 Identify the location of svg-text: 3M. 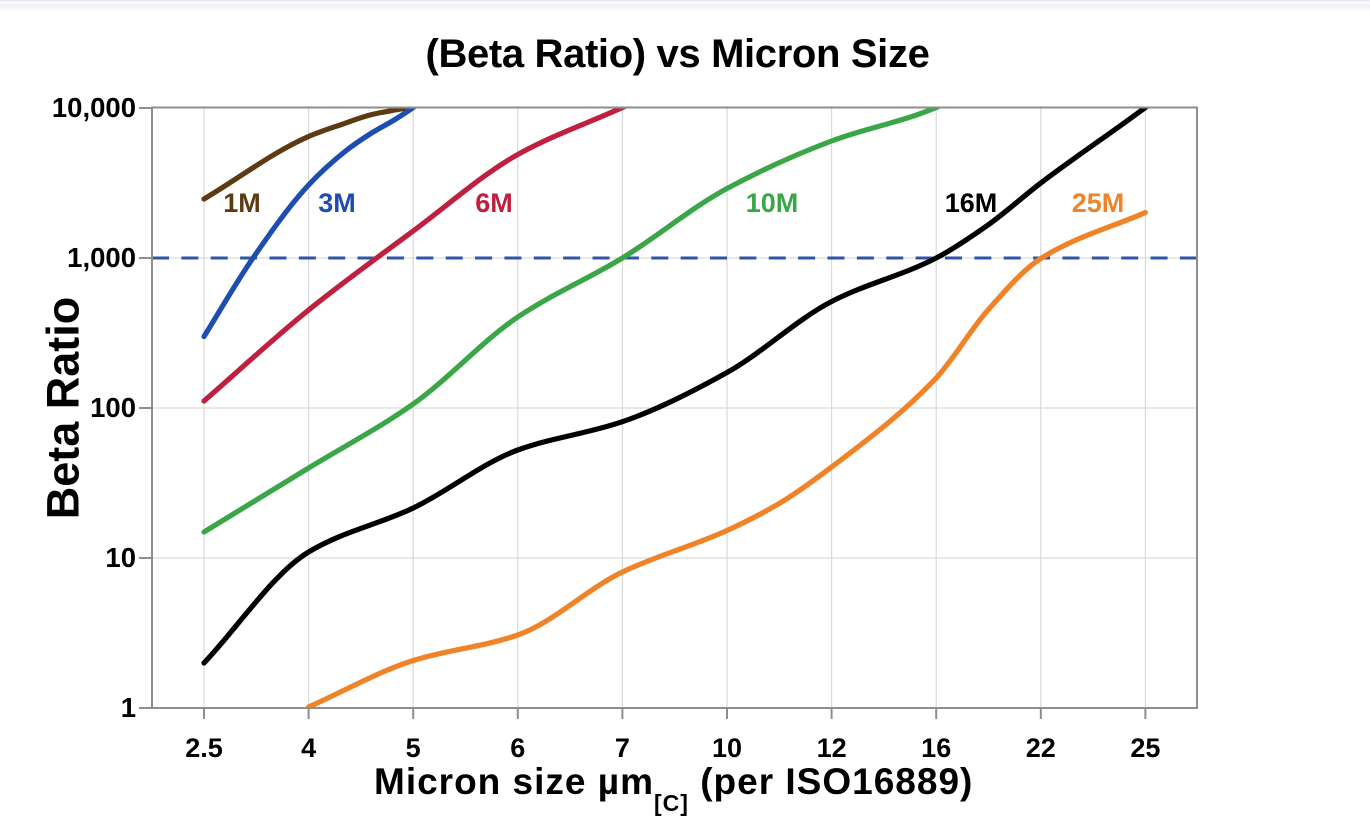
(337, 203).